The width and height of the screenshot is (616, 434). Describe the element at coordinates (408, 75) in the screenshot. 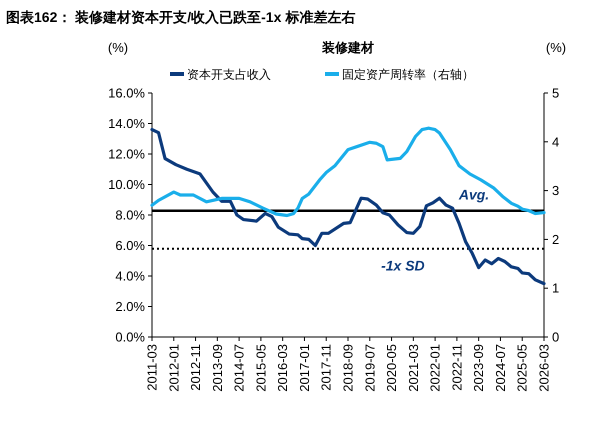

I see `legend-label: 固定资产周转率（右轴）` at that location.